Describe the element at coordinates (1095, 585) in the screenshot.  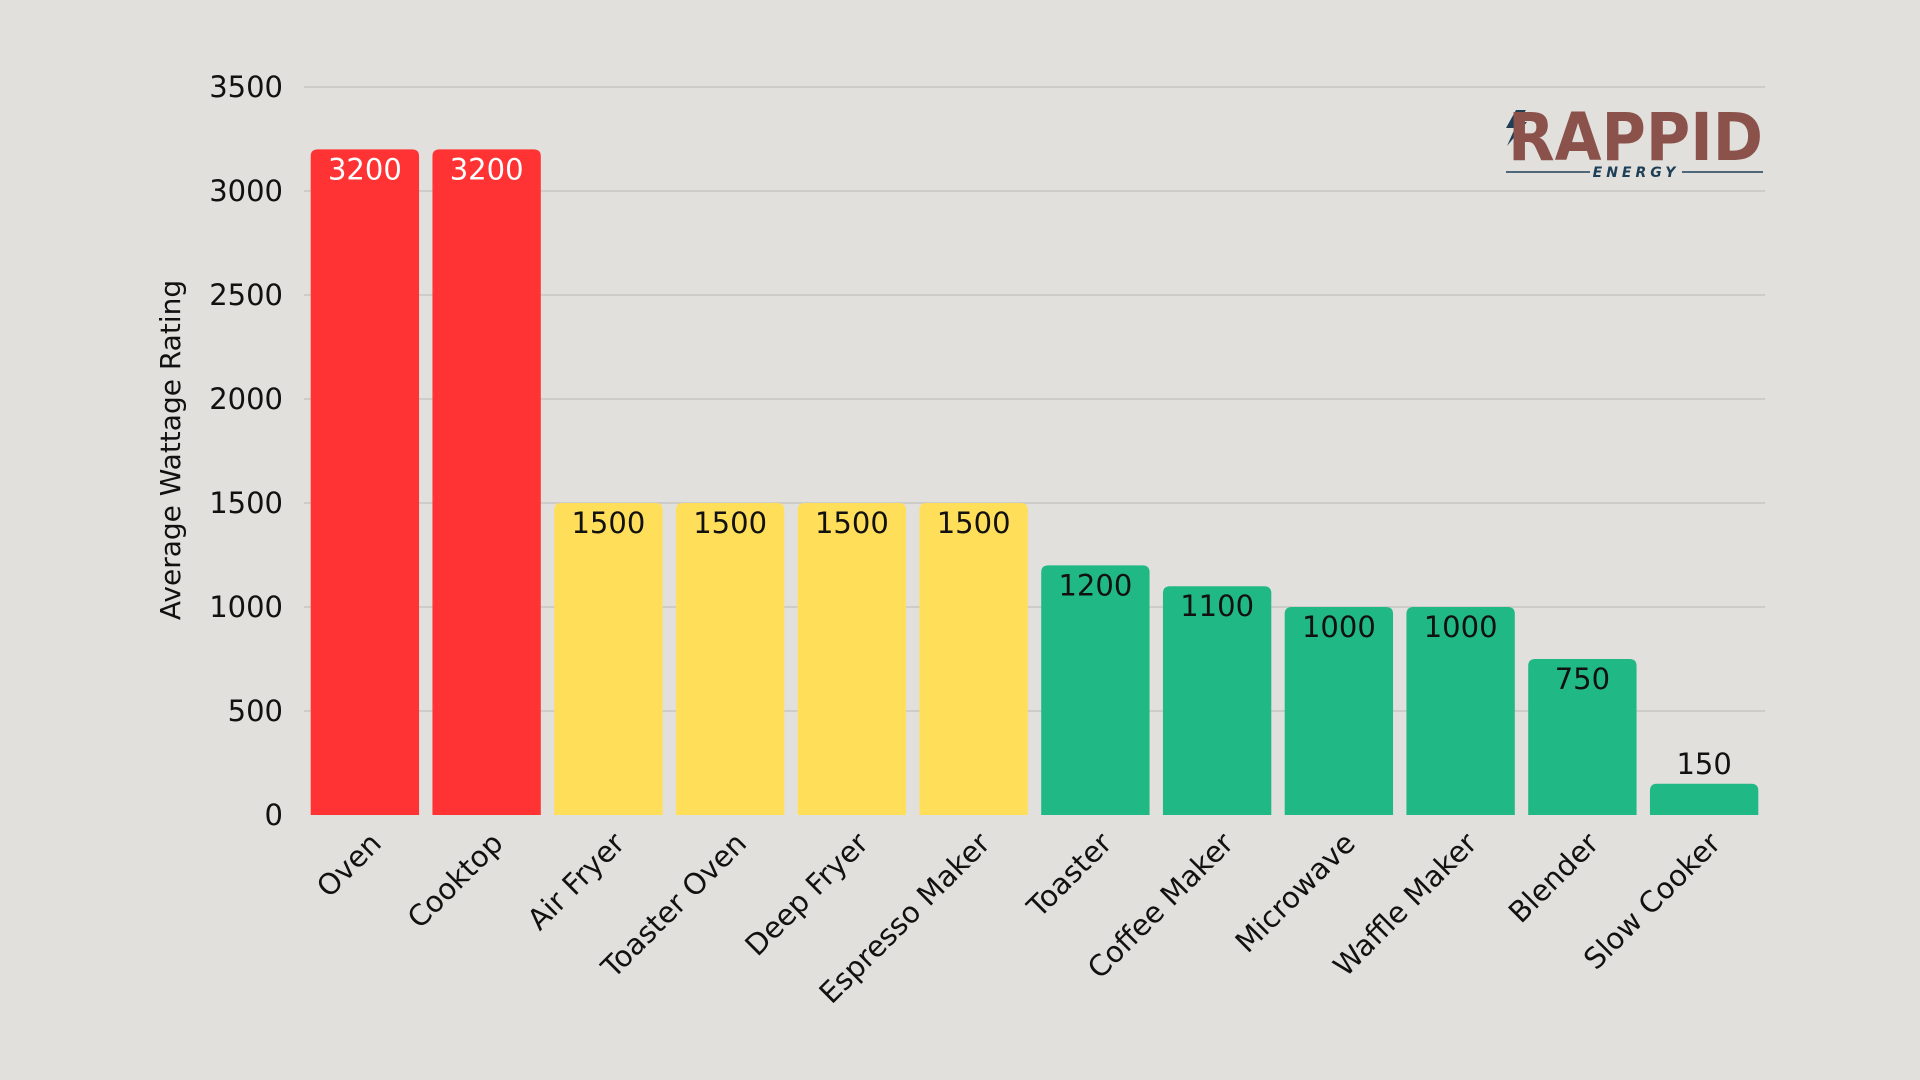
I see `value-label: 1200` at that location.